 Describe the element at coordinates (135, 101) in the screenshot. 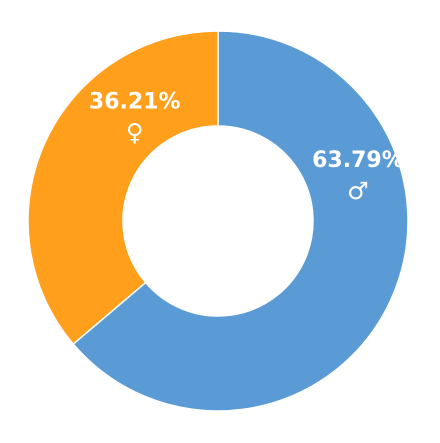

I see `slice-label-1: 36.21%` at that location.